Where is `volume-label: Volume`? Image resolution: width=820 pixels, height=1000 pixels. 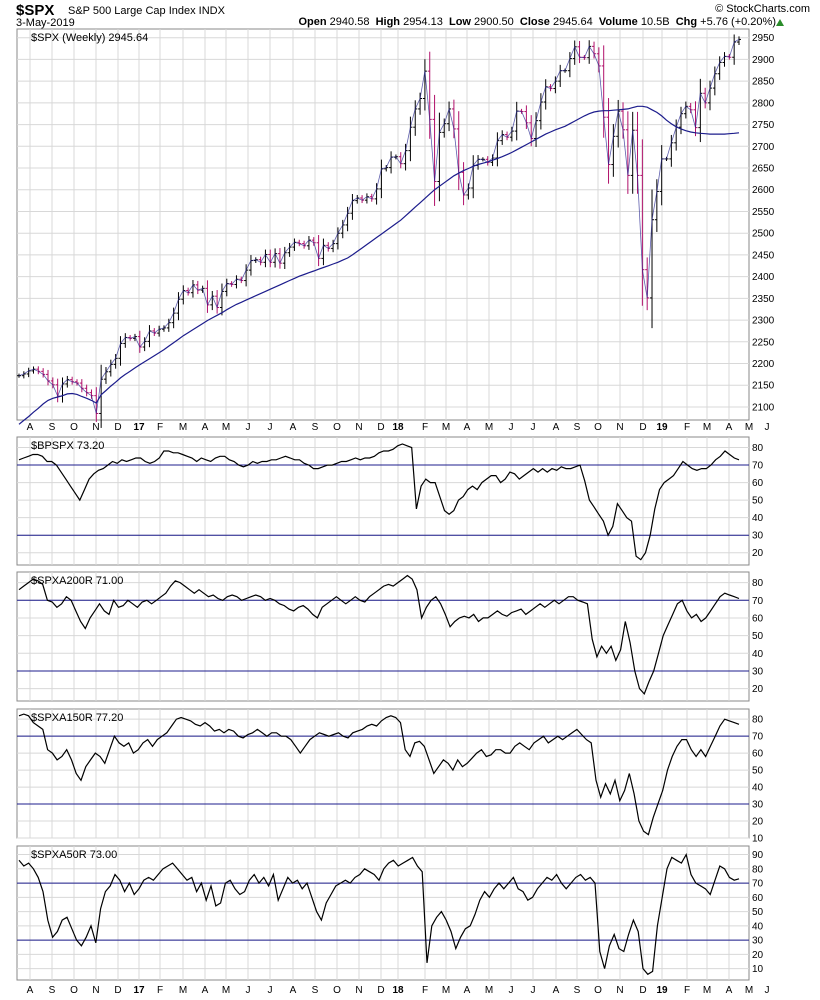 volume-label: Volume is located at coordinates (618, 22).